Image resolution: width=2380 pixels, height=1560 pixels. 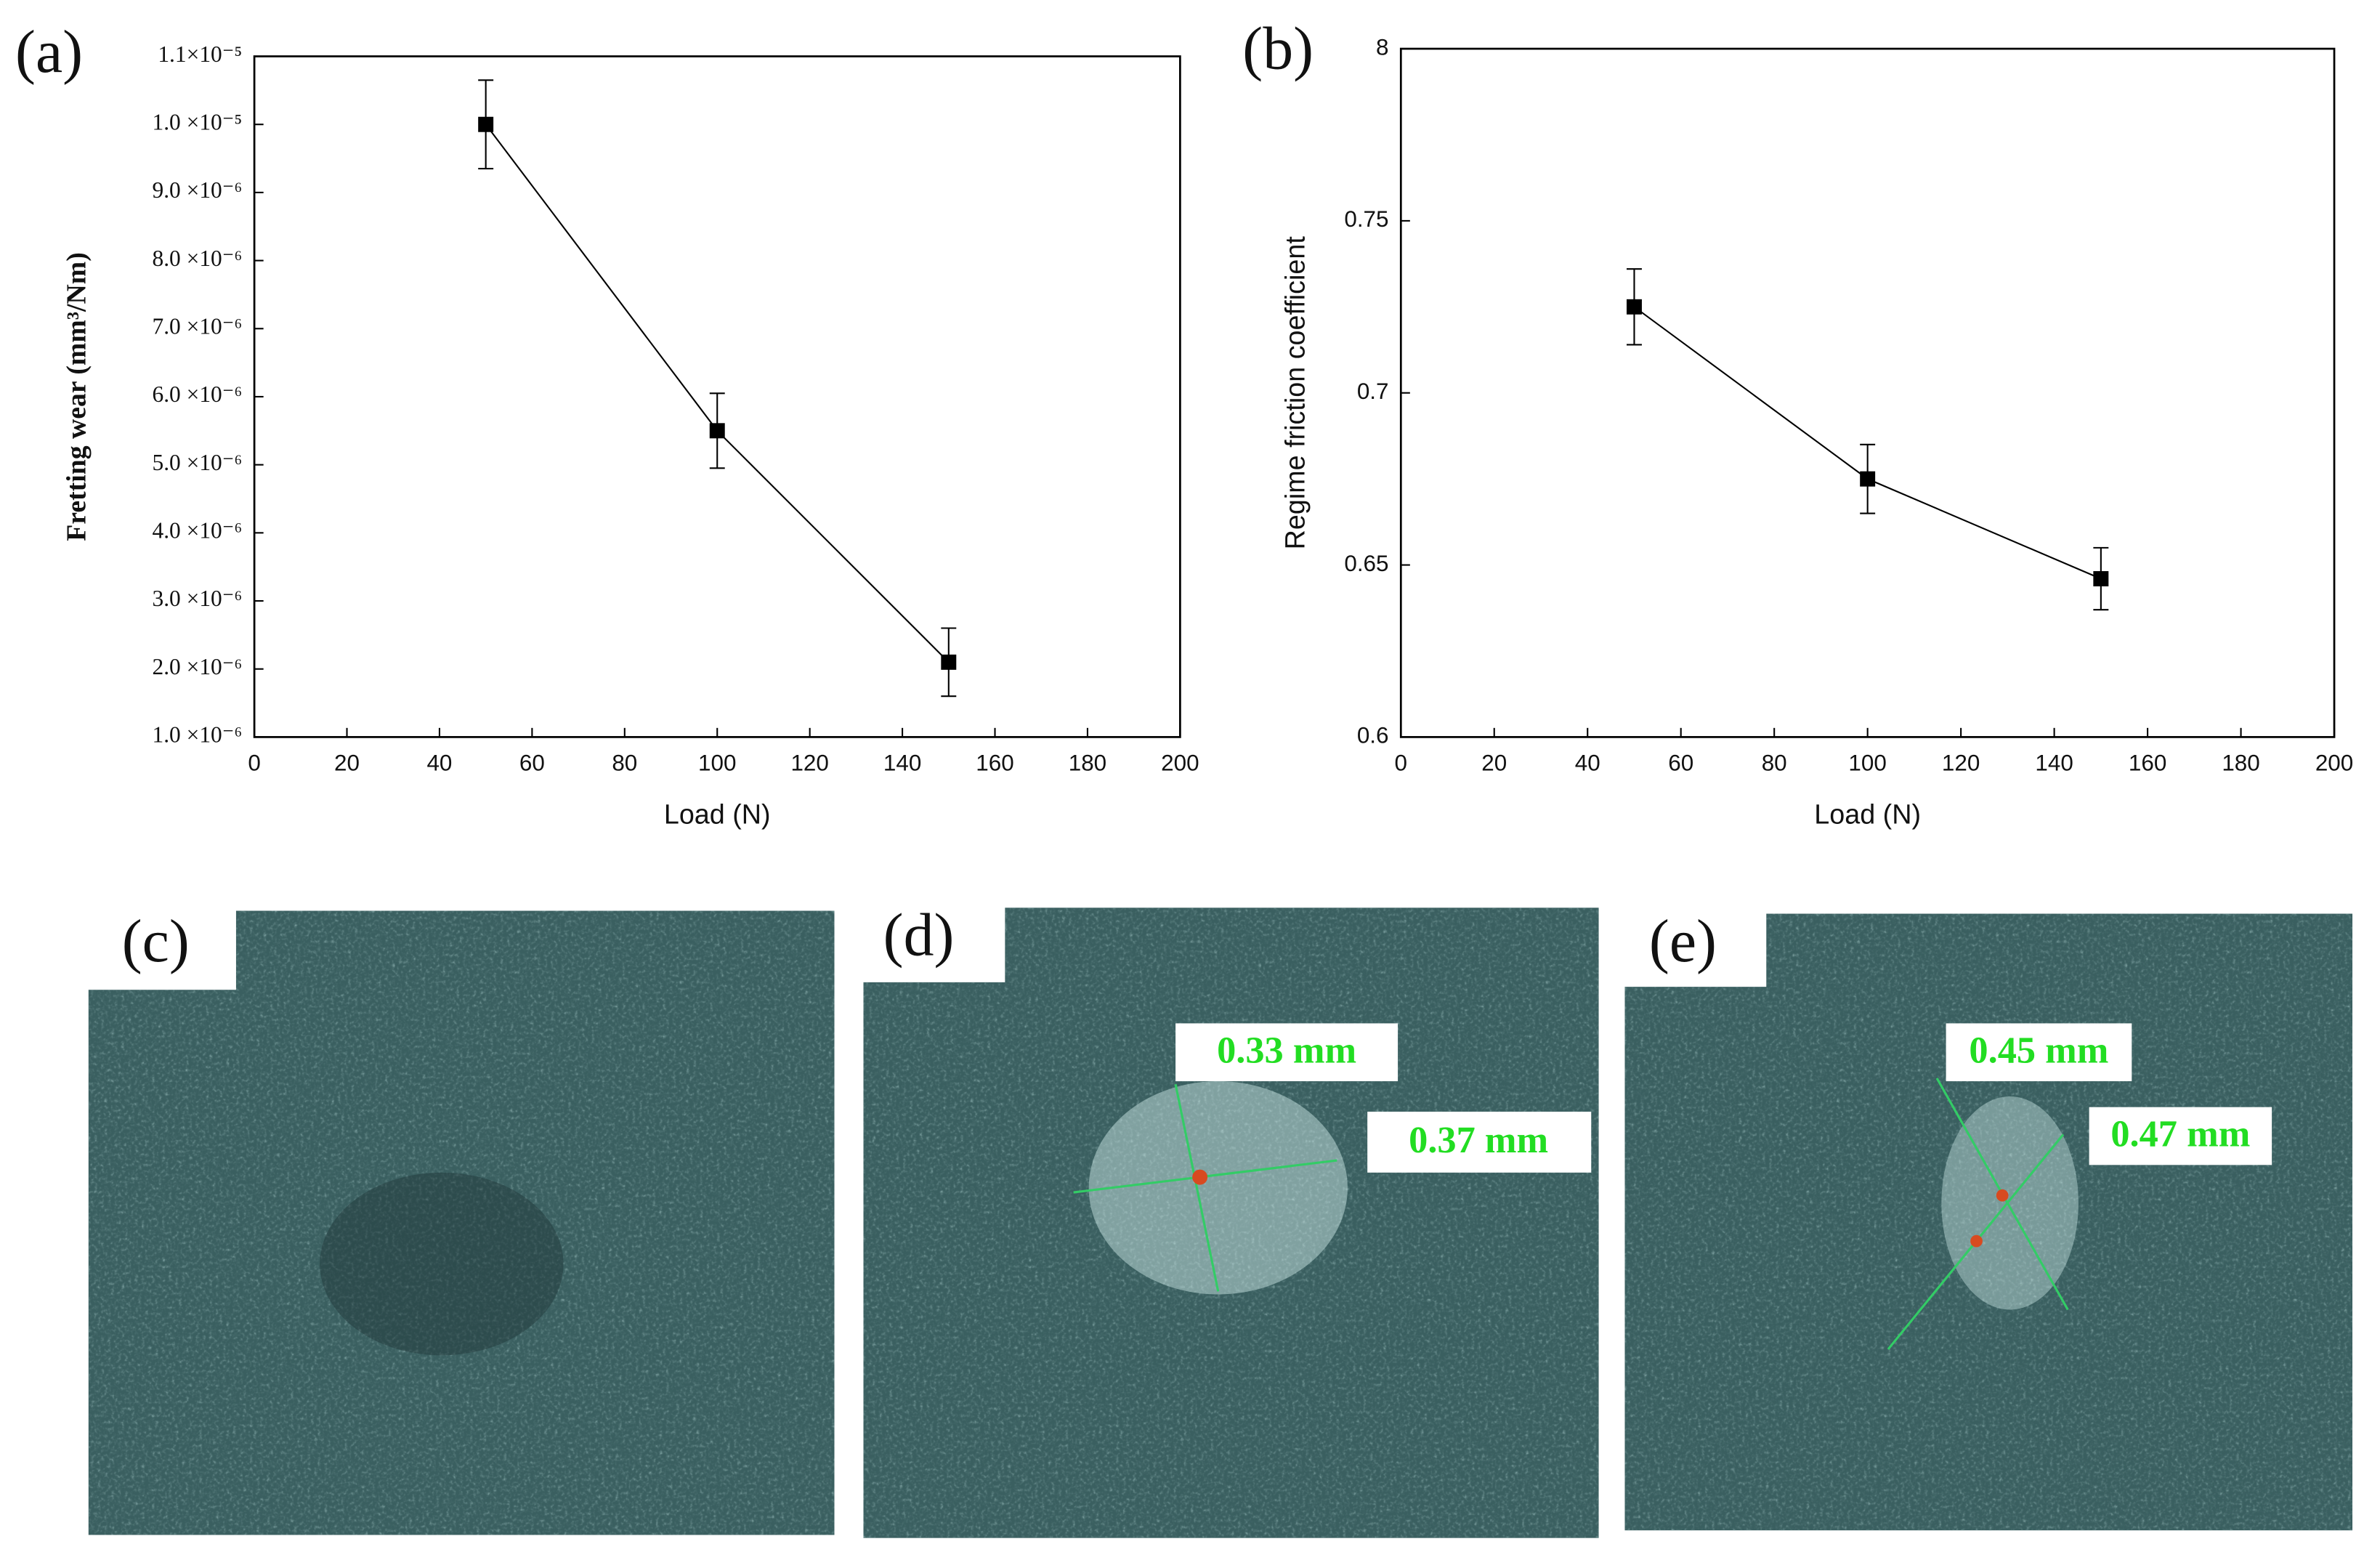 What do you see at coordinates (197, 190) in the screenshot?
I see `y-tick-label: 9.0 ×10⁻⁶` at bounding box center [197, 190].